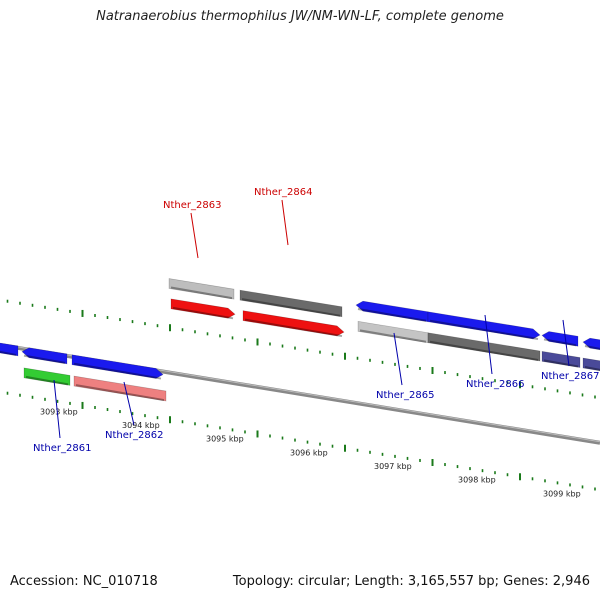 The width and height of the screenshot is (600, 600). What do you see at coordinates (59, 412) in the screenshot?
I see `kbp-label-0: 3093 kbp` at bounding box center [59, 412].